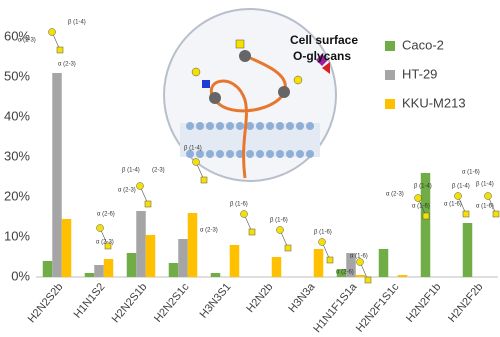 This screenshot has width=500, height=337. I want to click on linkage-label: (2-3), so click(158, 171).